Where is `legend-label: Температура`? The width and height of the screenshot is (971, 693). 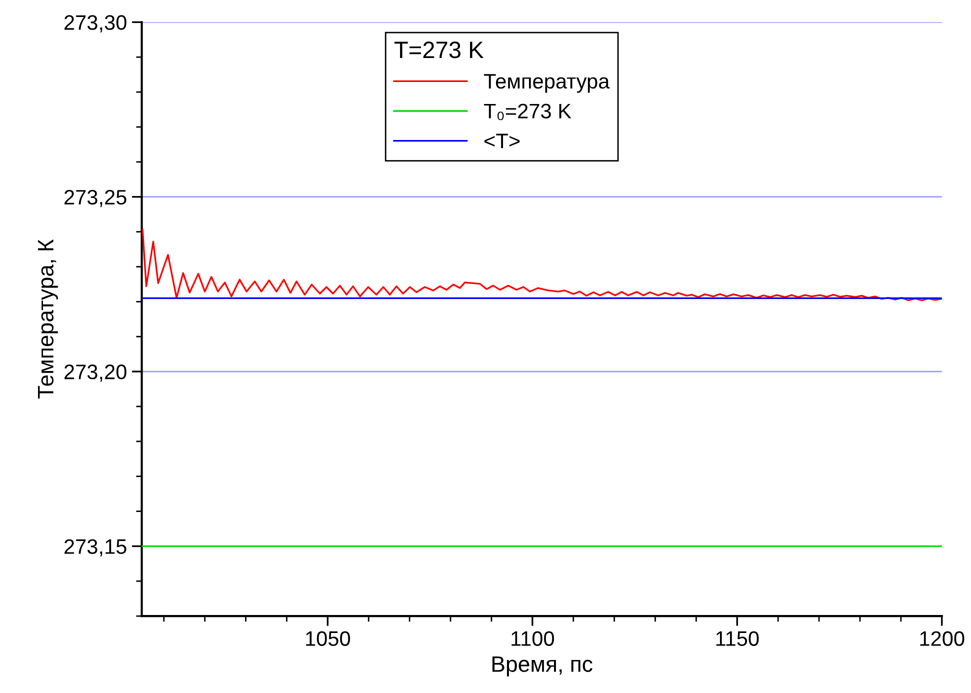
legend-label: Температура is located at coordinates (547, 83).